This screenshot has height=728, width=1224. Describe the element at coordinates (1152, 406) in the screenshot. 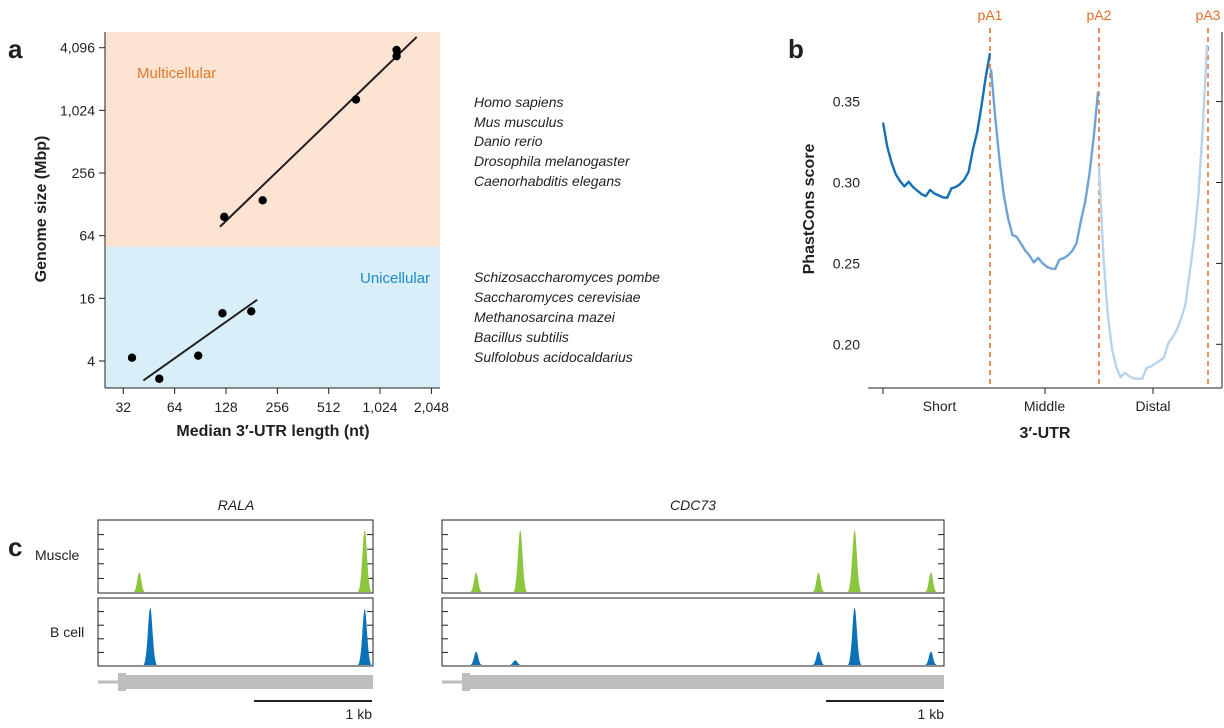

I see `segment-label-distal: Distal` at that location.